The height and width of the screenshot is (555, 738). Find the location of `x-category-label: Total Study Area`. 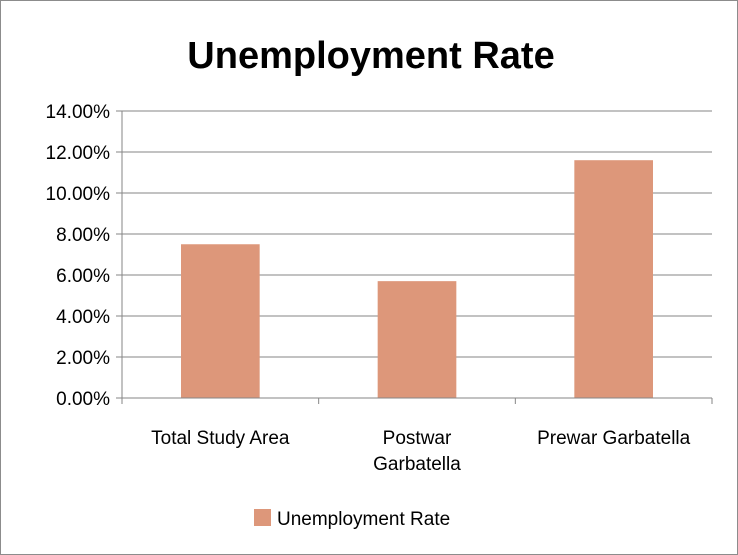

x-category-label: Total Study Area is located at coordinates (220, 438).